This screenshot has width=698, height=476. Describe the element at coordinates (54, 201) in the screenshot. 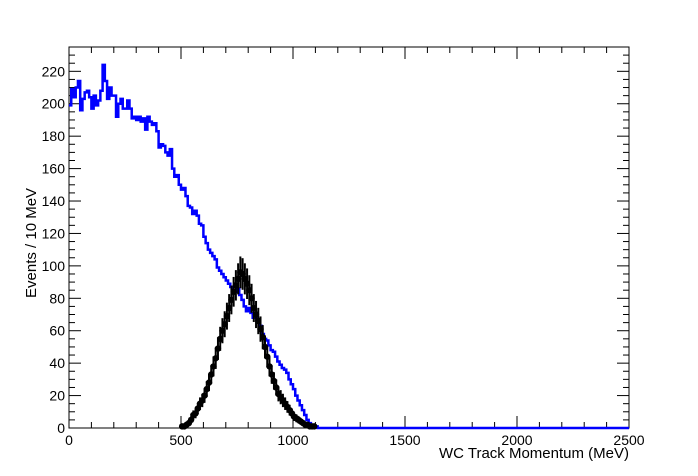

I see `y-tick-label: 140` at that location.